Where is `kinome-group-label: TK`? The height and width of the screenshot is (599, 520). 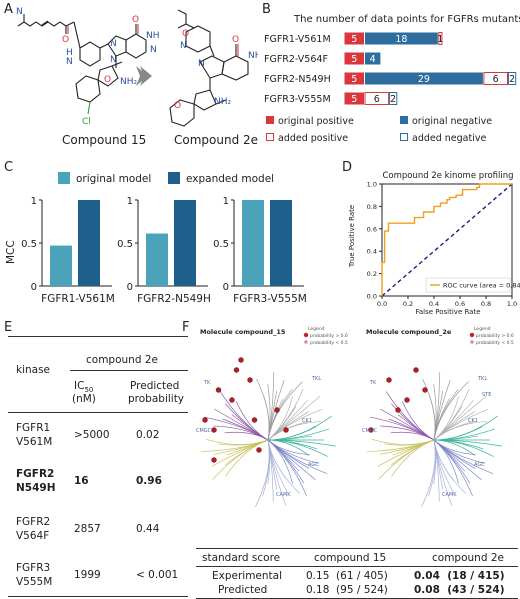 kinome-group-label: TK is located at coordinates (373, 383).